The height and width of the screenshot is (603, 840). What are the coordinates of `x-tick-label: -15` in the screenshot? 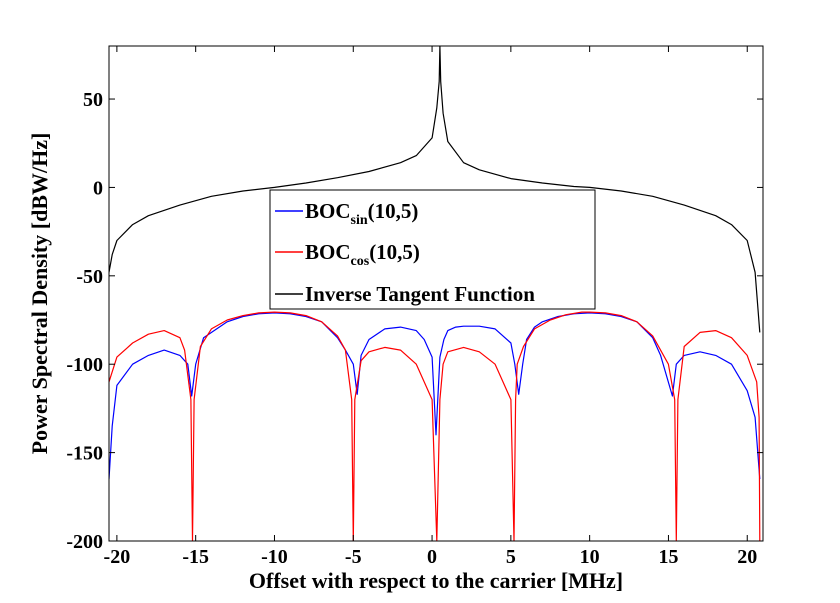 It's located at (195, 557).